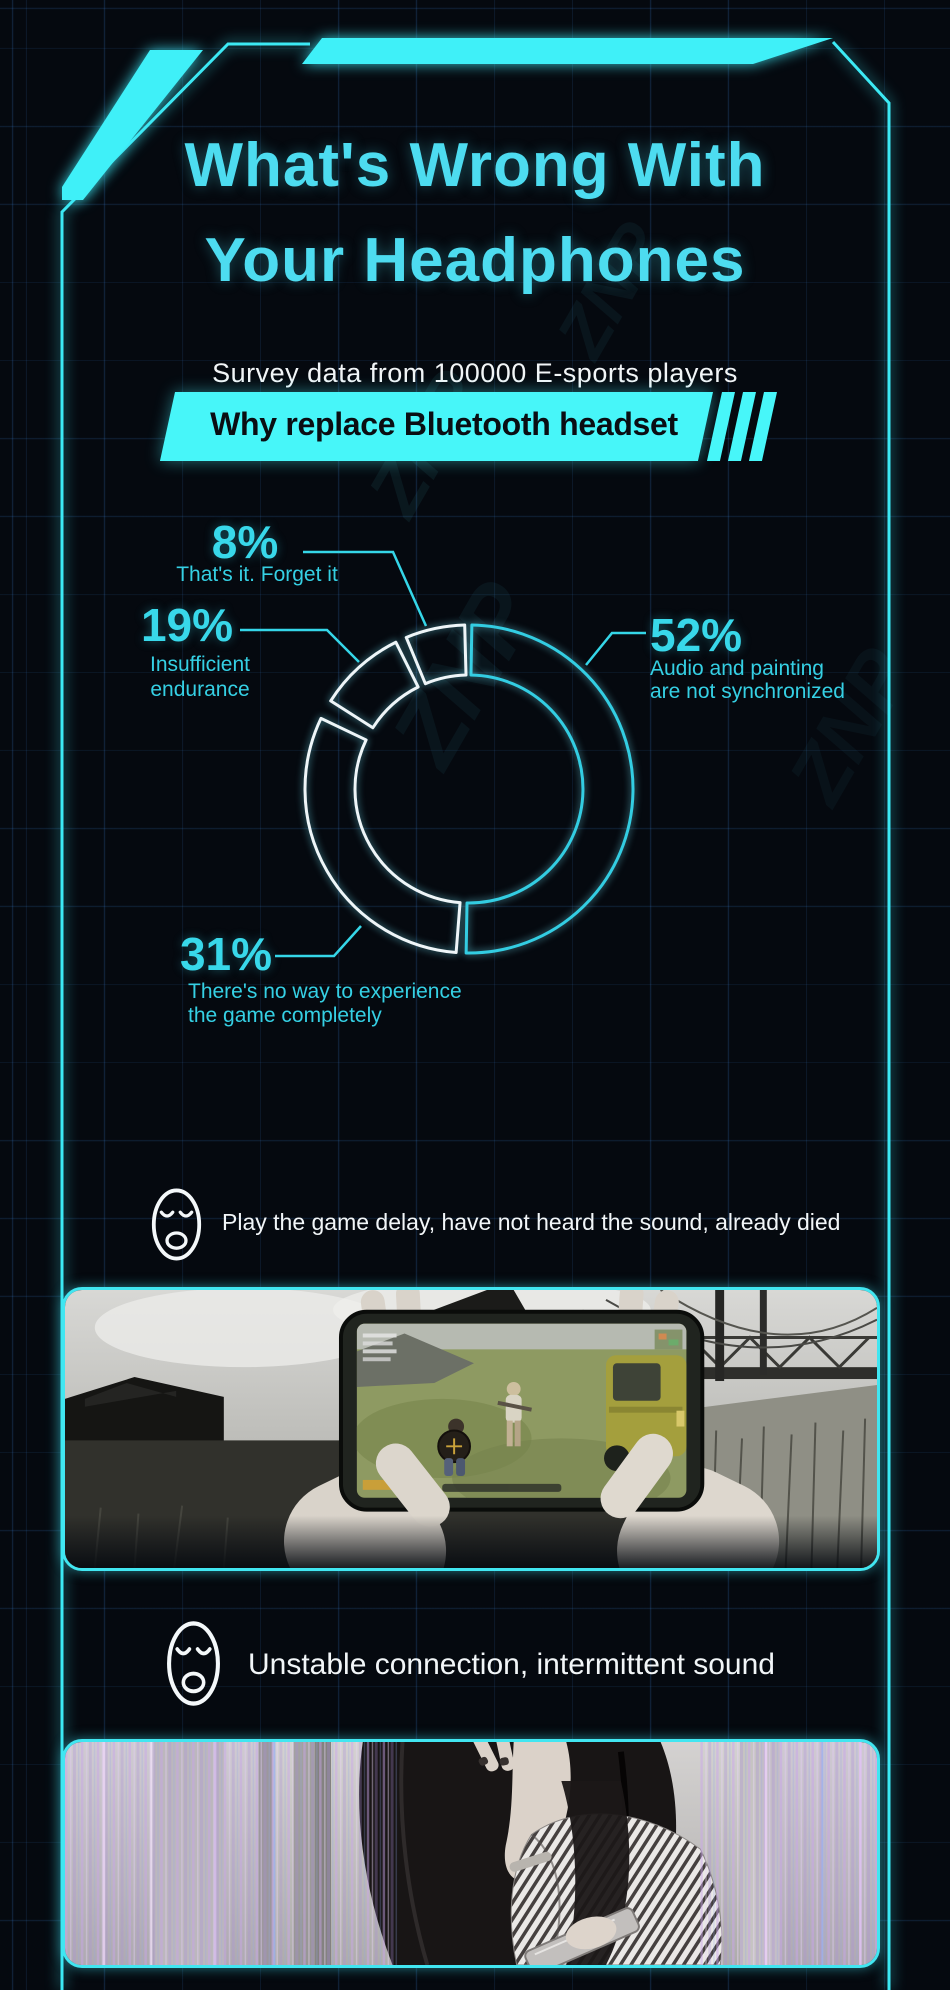  What do you see at coordinates (318, 941) in the screenshot?
I see `leader-line-31pct` at bounding box center [318, 941].